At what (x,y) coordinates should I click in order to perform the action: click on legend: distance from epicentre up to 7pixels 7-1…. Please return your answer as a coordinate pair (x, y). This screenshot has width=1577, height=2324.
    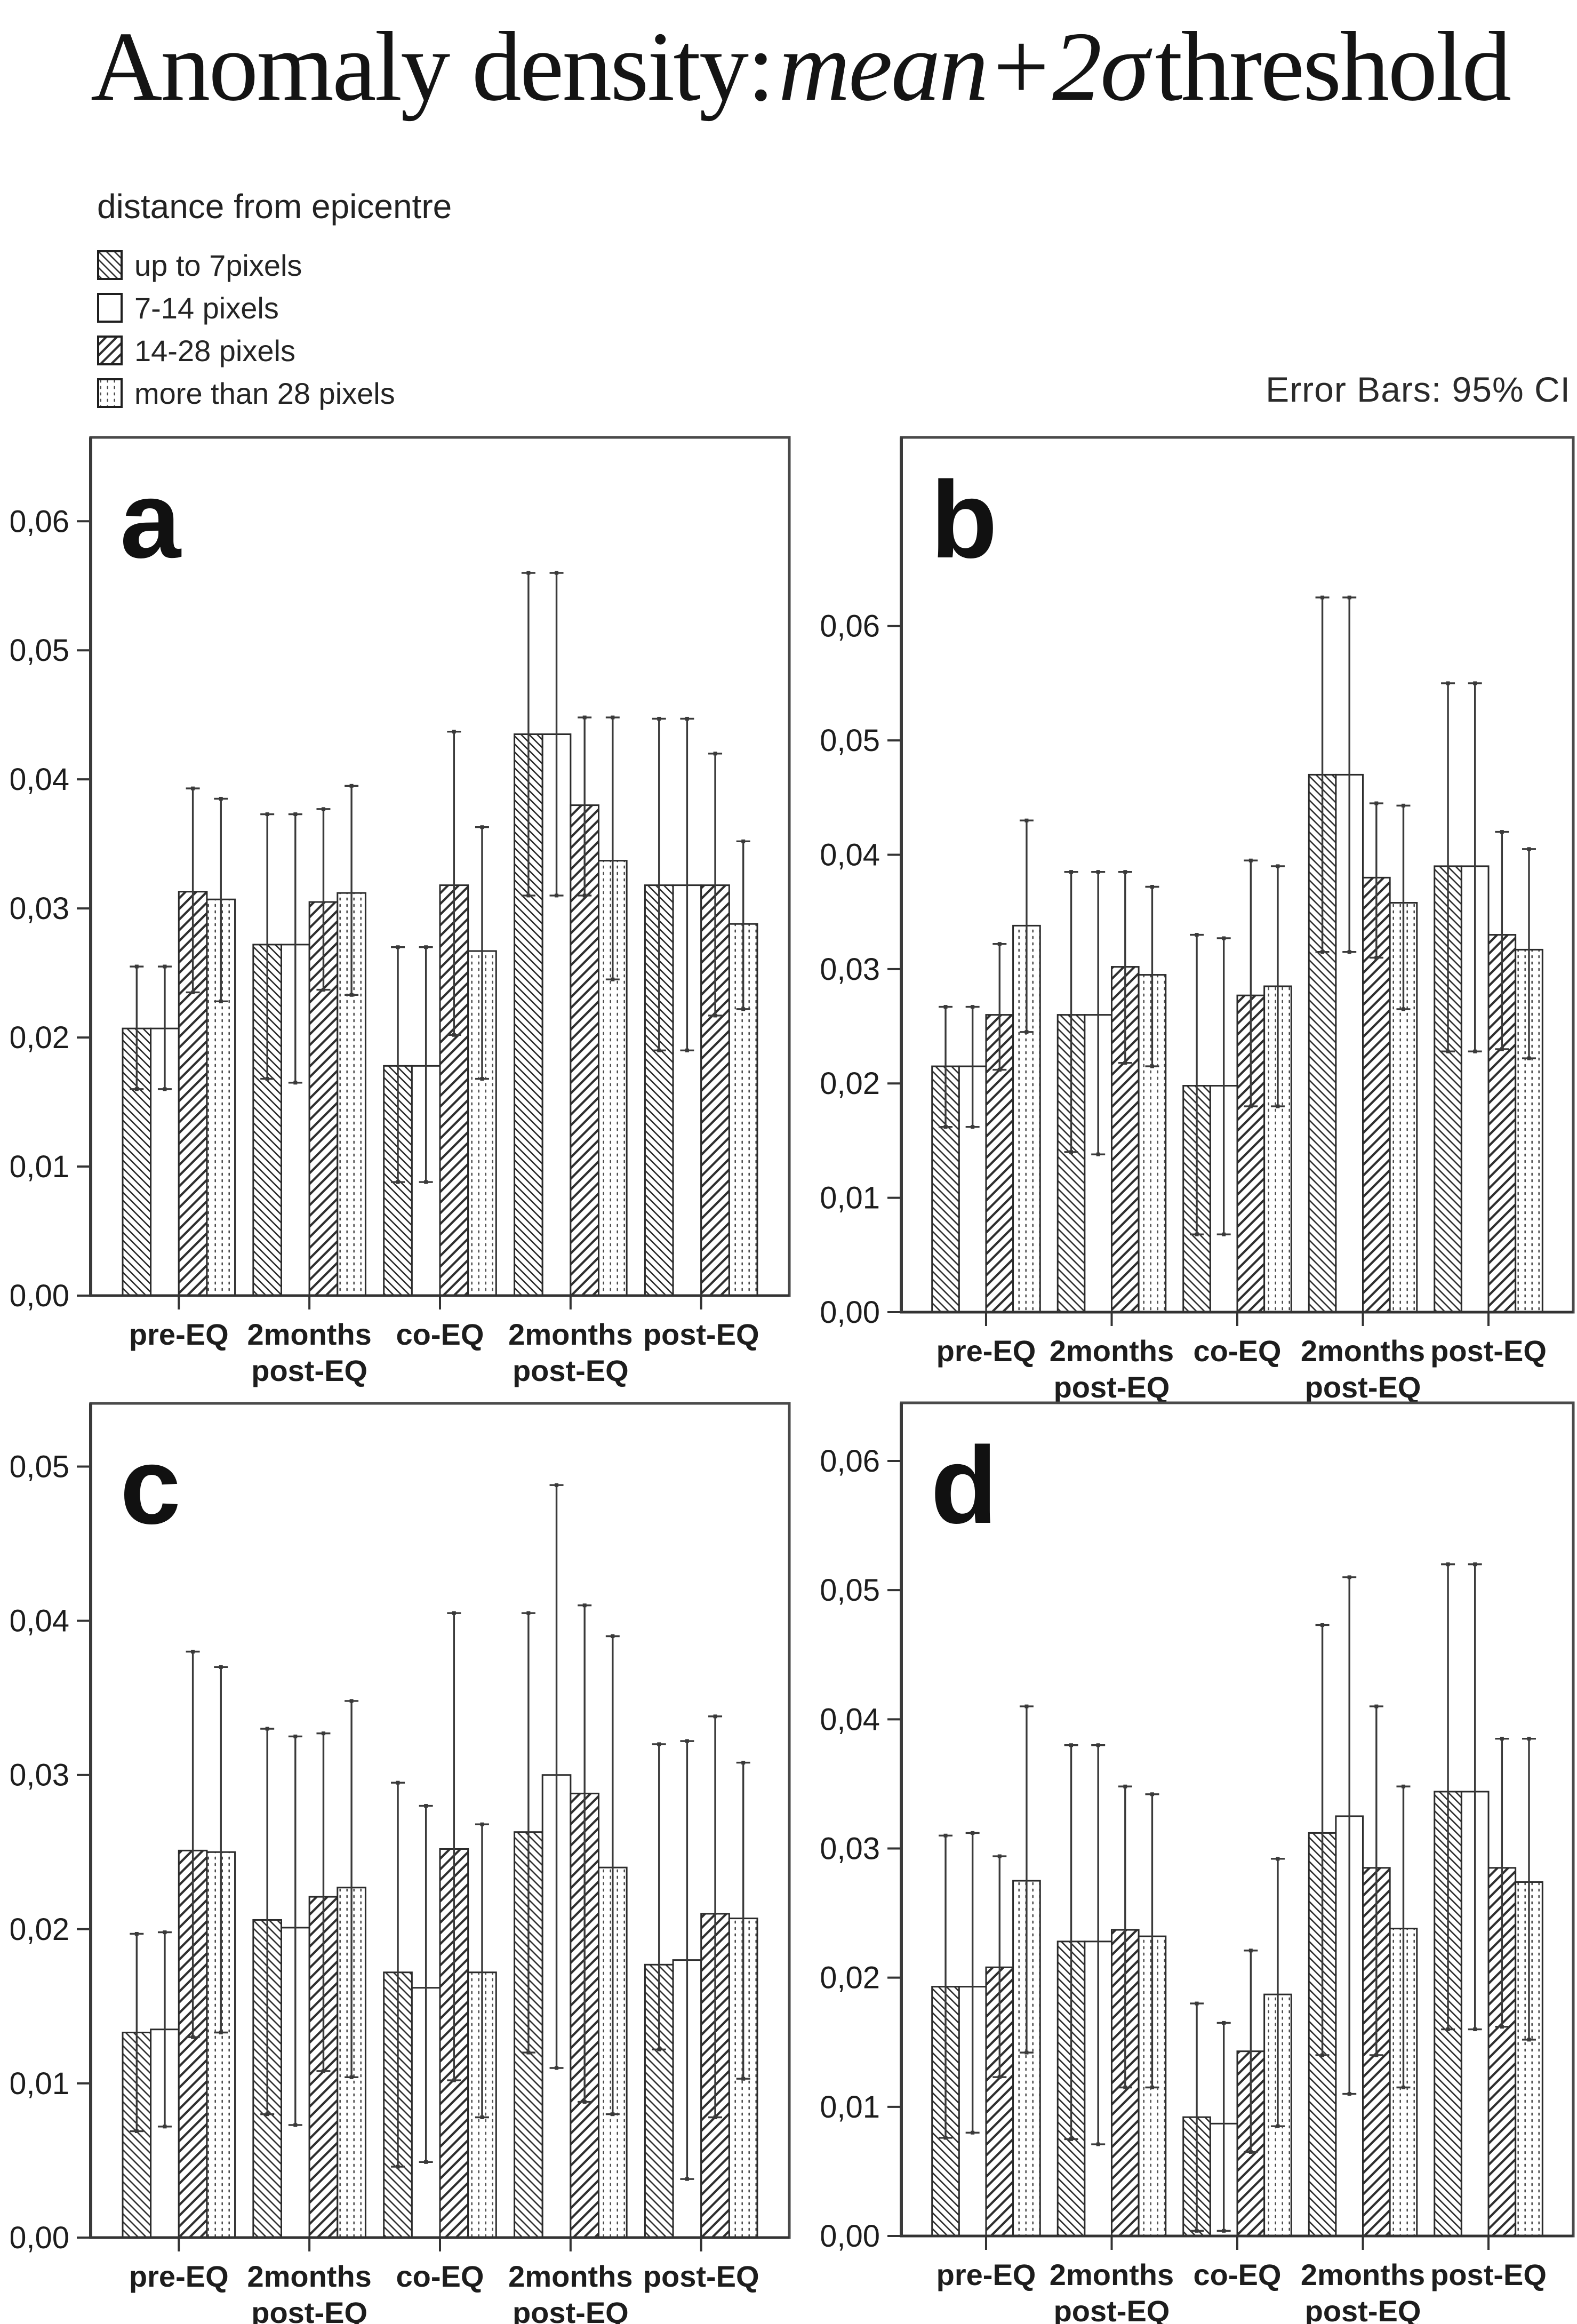
    Looking at the image, I should click on (274, 303).